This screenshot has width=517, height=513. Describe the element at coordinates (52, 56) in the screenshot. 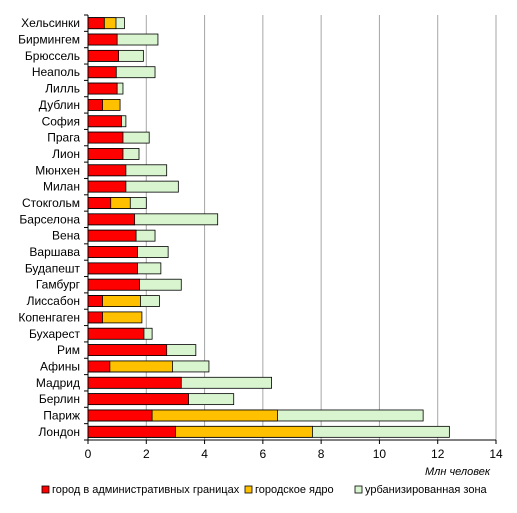

I see `category-label: Брюссель` at that location.